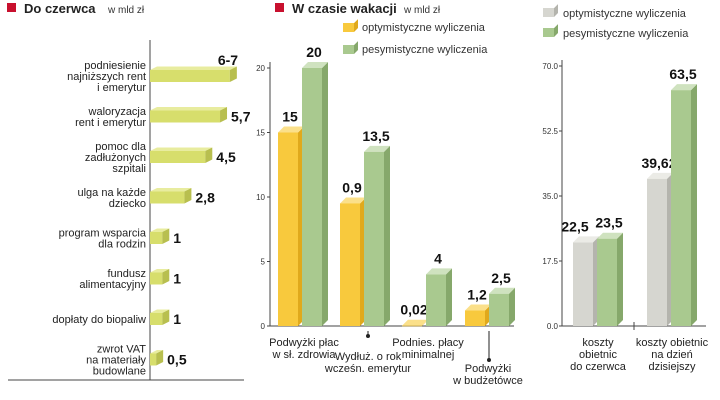 The width and height of the screenshot is (720, 400). I want to click on panel2-value-label-3-1: 2,5, so click(501, 278).